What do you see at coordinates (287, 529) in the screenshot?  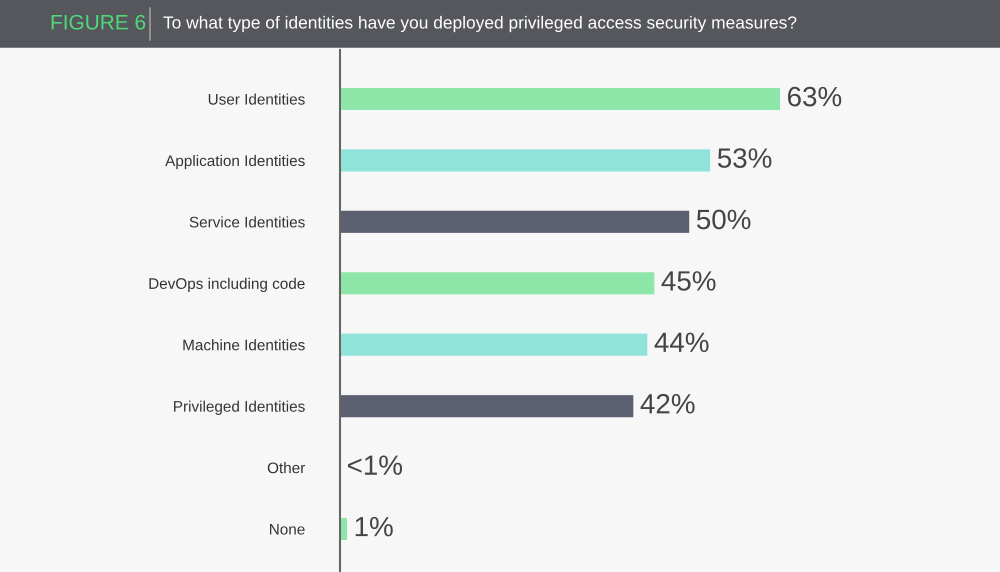 I see `y-tick-label: None` at bounding box center [287, 529].